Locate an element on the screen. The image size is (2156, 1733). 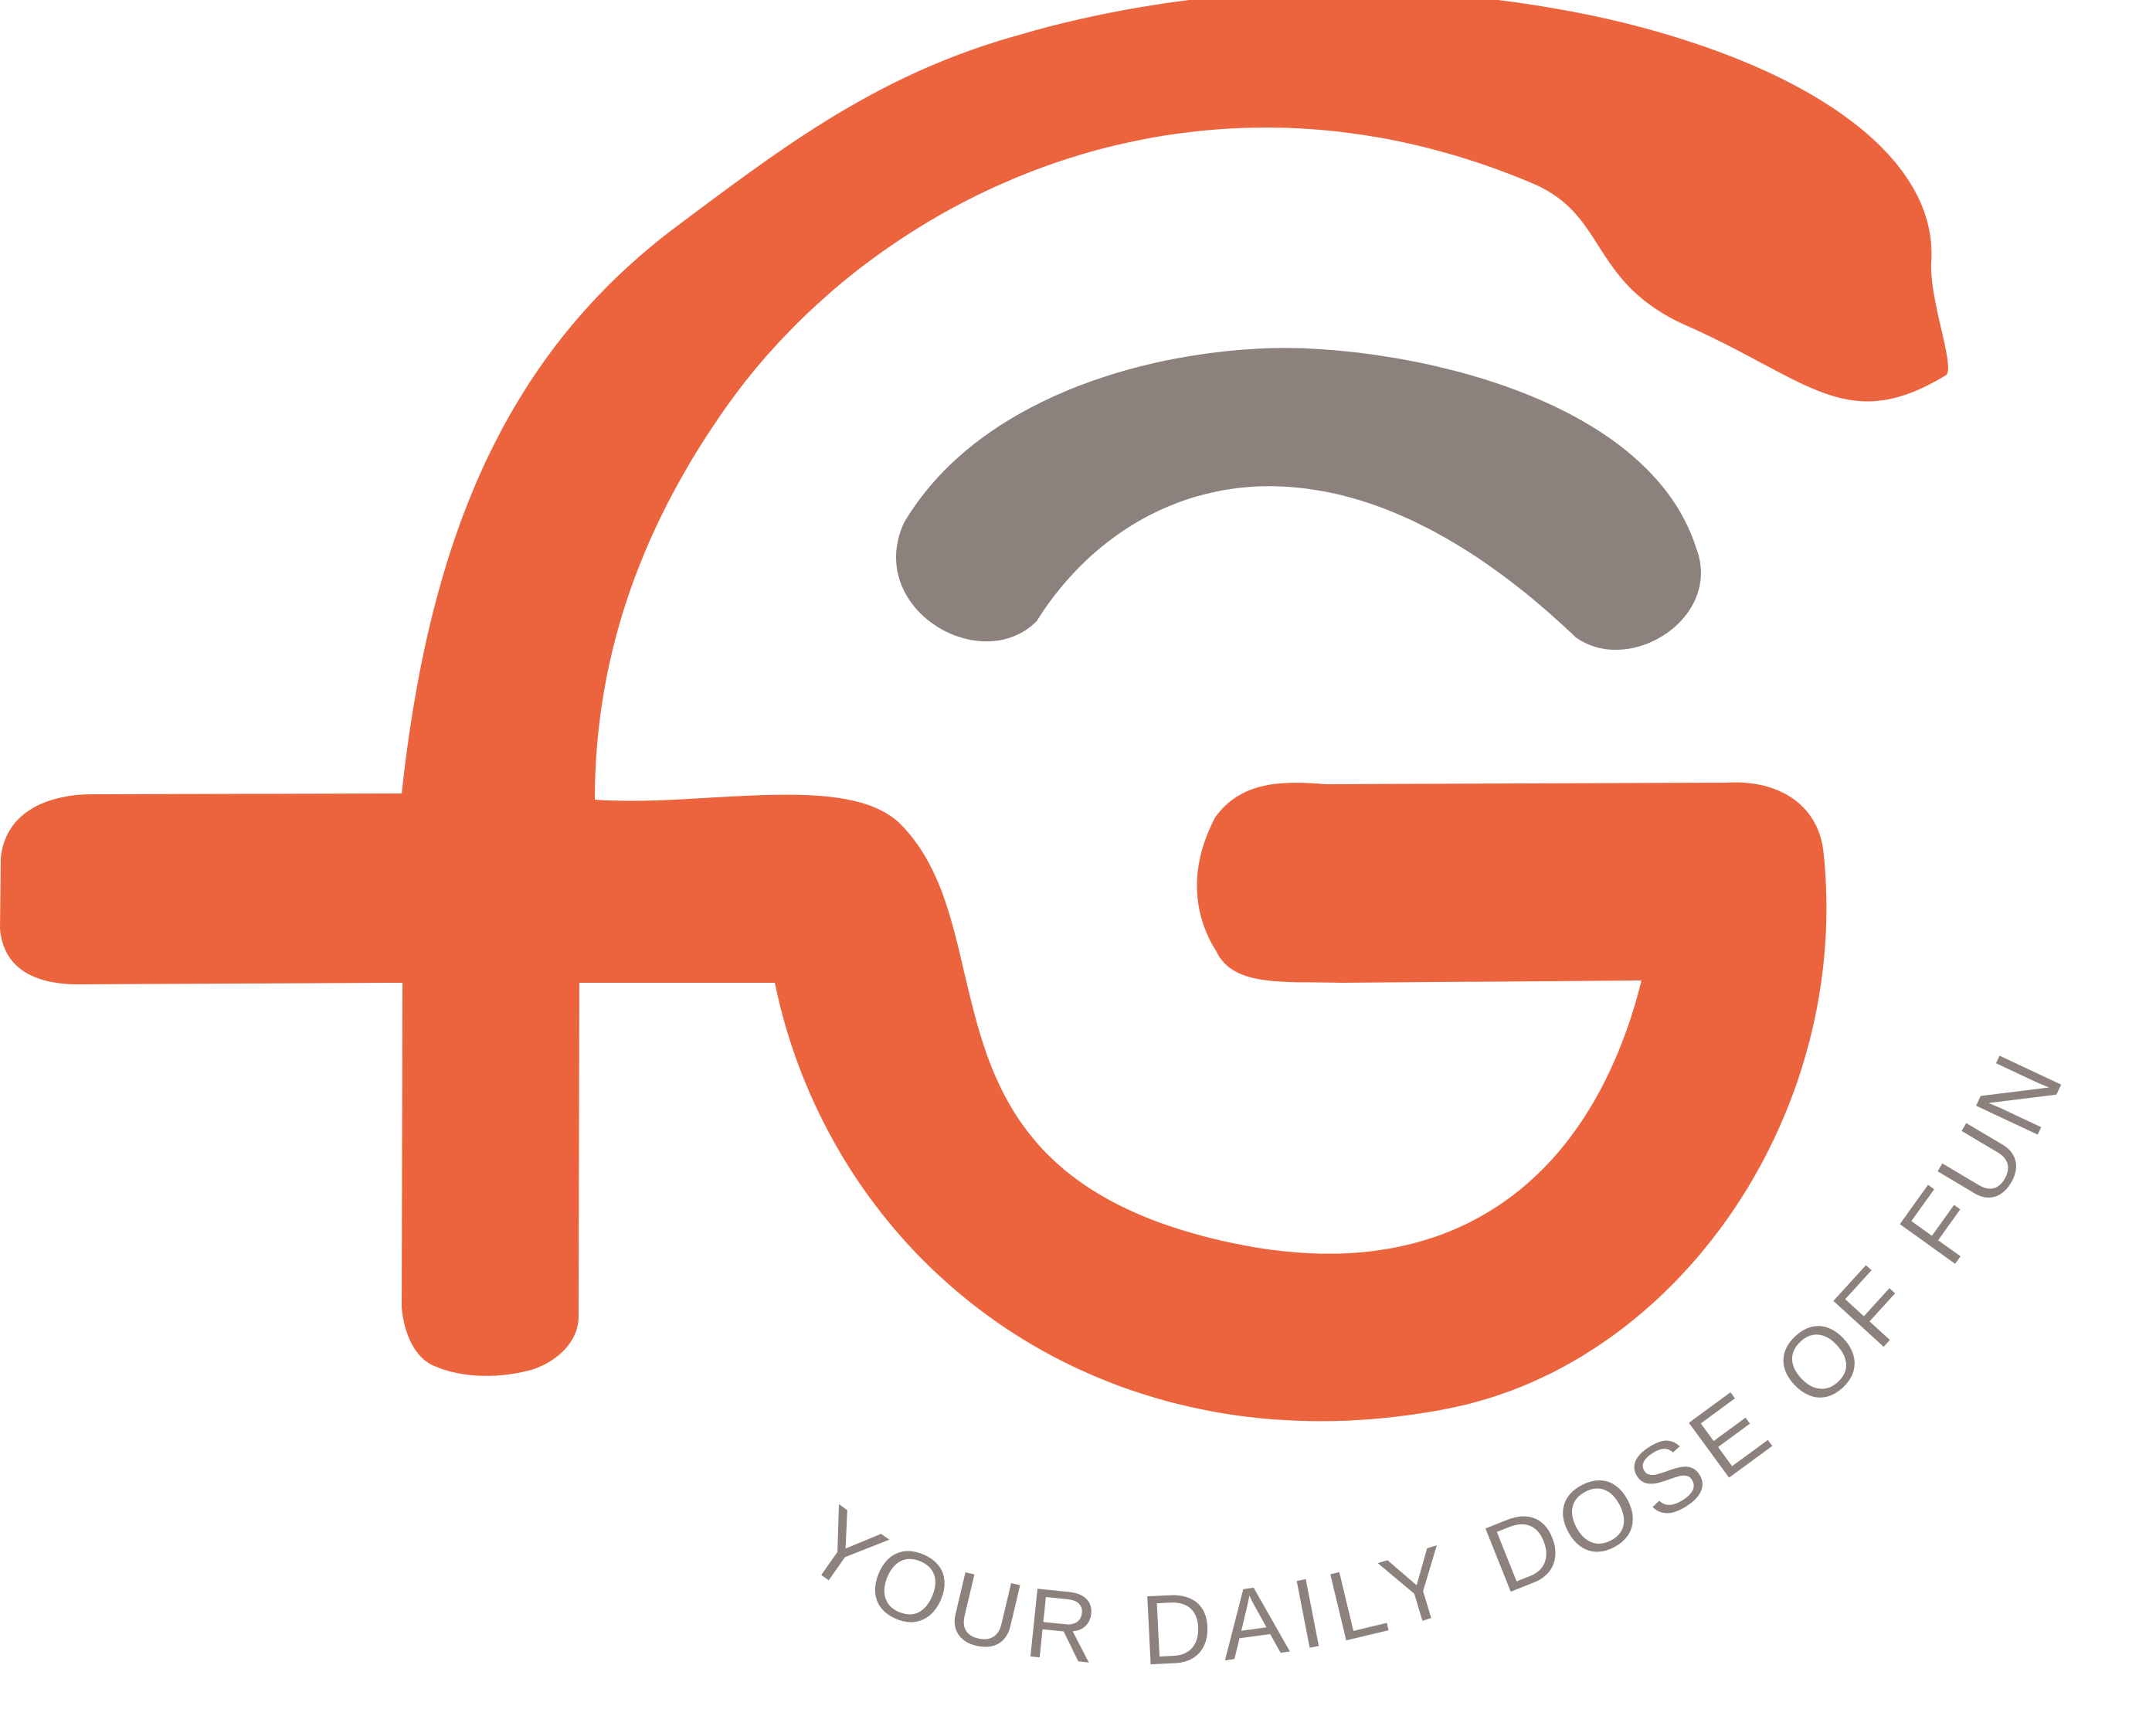
monogram-gray-arc is located at coordinates (1299, 499).